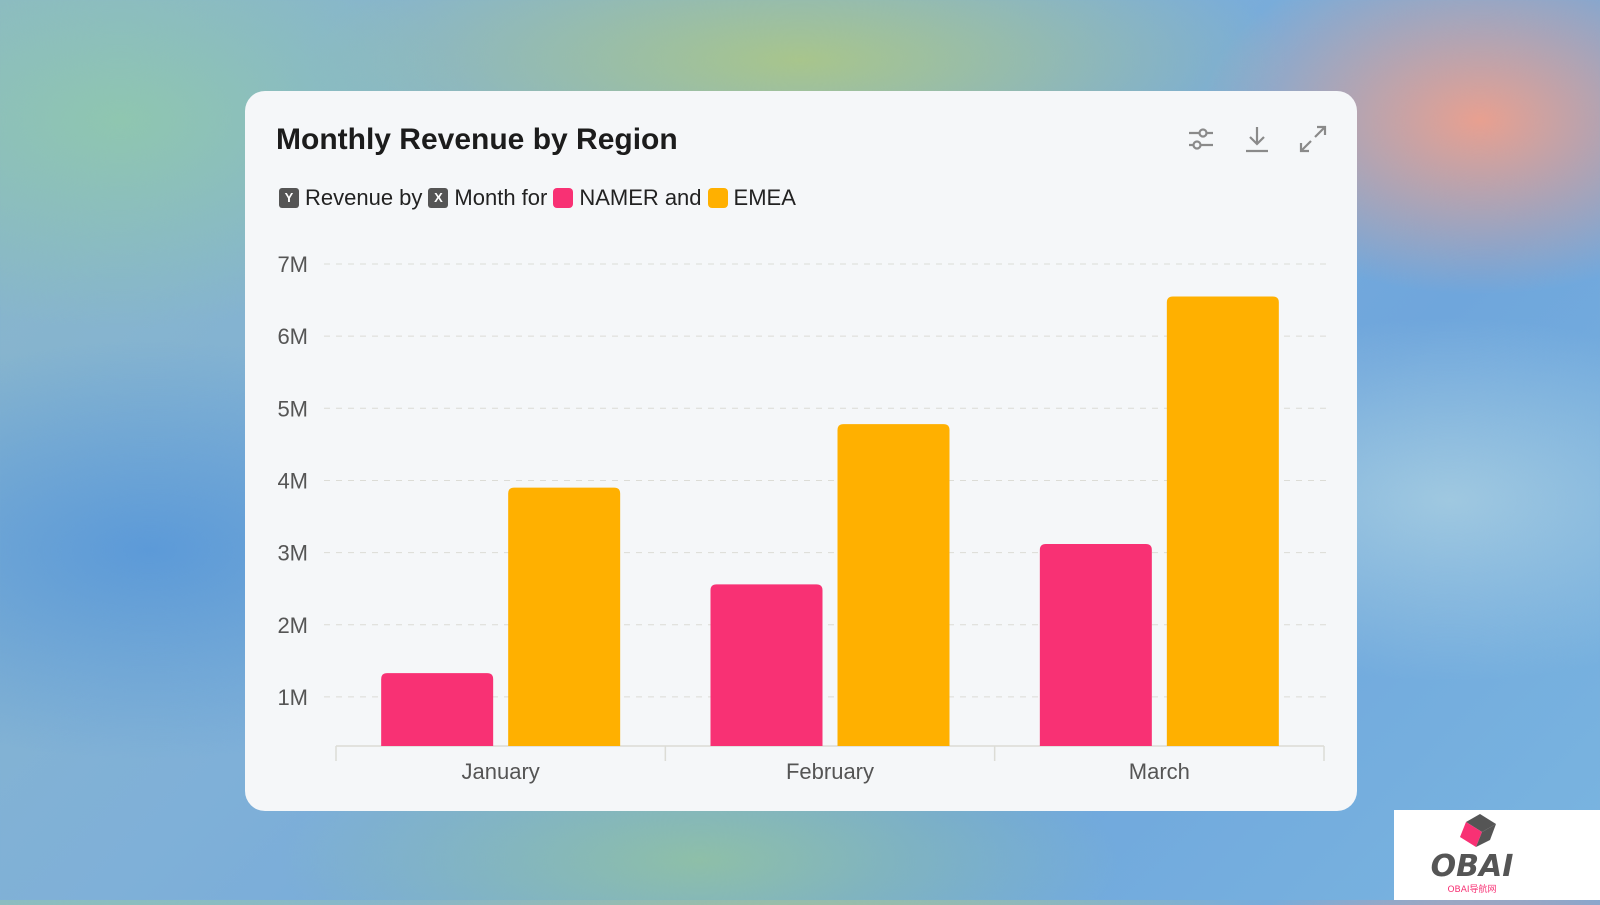  What do you see at coordinates (717, 198) in the screenshot?
I see `legend-swatch-emea` at bounding box center [717, 198].